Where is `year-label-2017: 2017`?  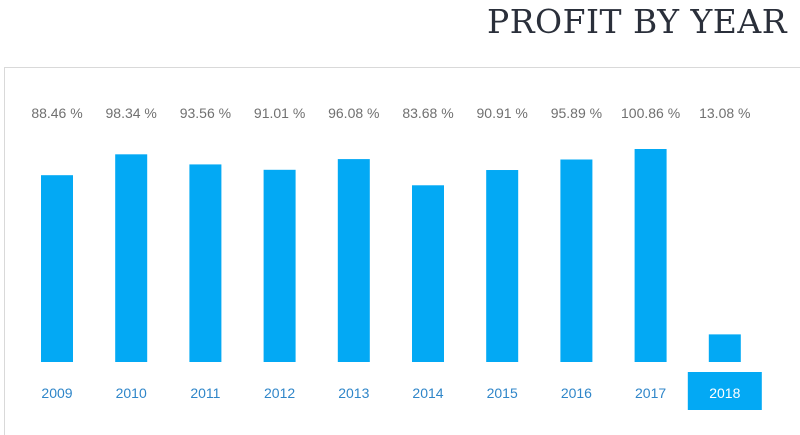 year-label-2017: 2017 is located at coordinates (650, 393).